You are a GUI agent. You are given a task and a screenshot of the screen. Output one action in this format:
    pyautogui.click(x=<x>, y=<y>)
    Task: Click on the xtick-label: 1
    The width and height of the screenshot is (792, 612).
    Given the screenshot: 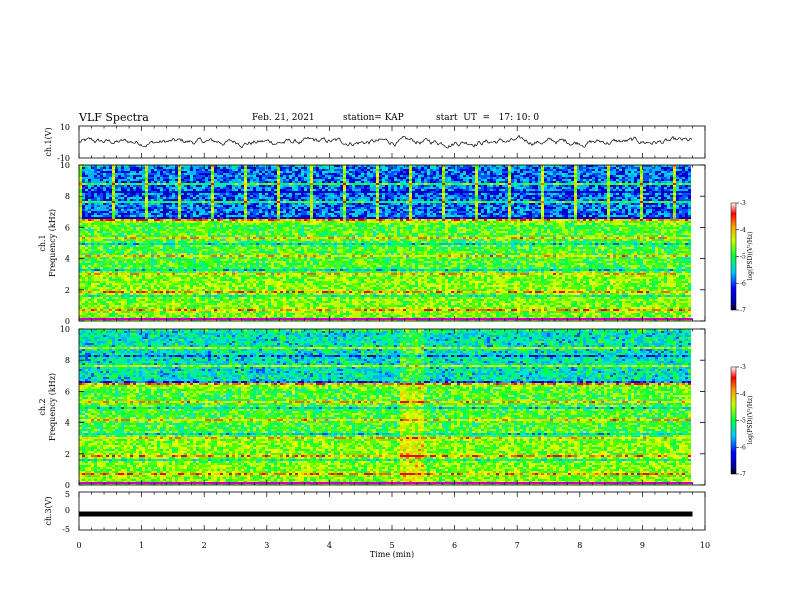 What is the action you would take?
    pyautogui.click(x=141, y=545)
    